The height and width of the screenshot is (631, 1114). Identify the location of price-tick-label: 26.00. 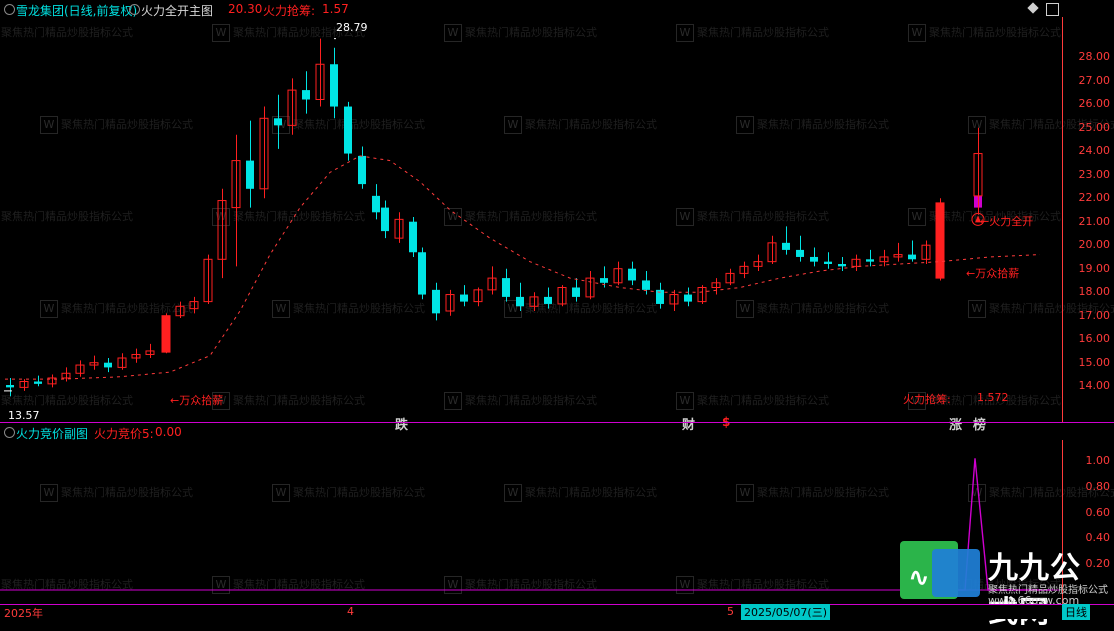
(1094, 104).